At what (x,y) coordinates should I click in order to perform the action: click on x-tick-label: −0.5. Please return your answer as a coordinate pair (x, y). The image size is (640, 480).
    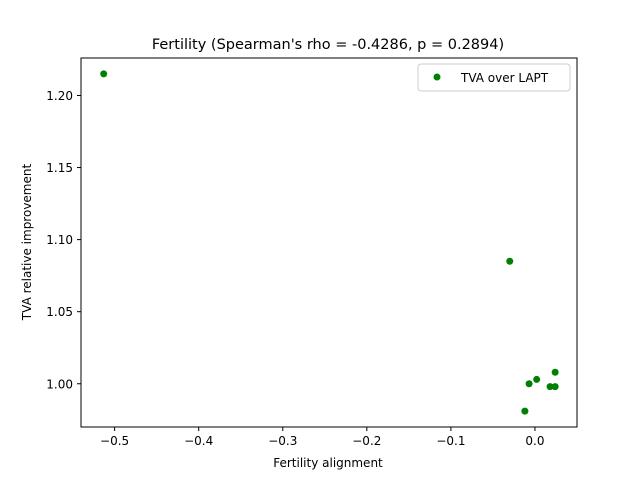
    Looking at the image, I should click on (114, 441).